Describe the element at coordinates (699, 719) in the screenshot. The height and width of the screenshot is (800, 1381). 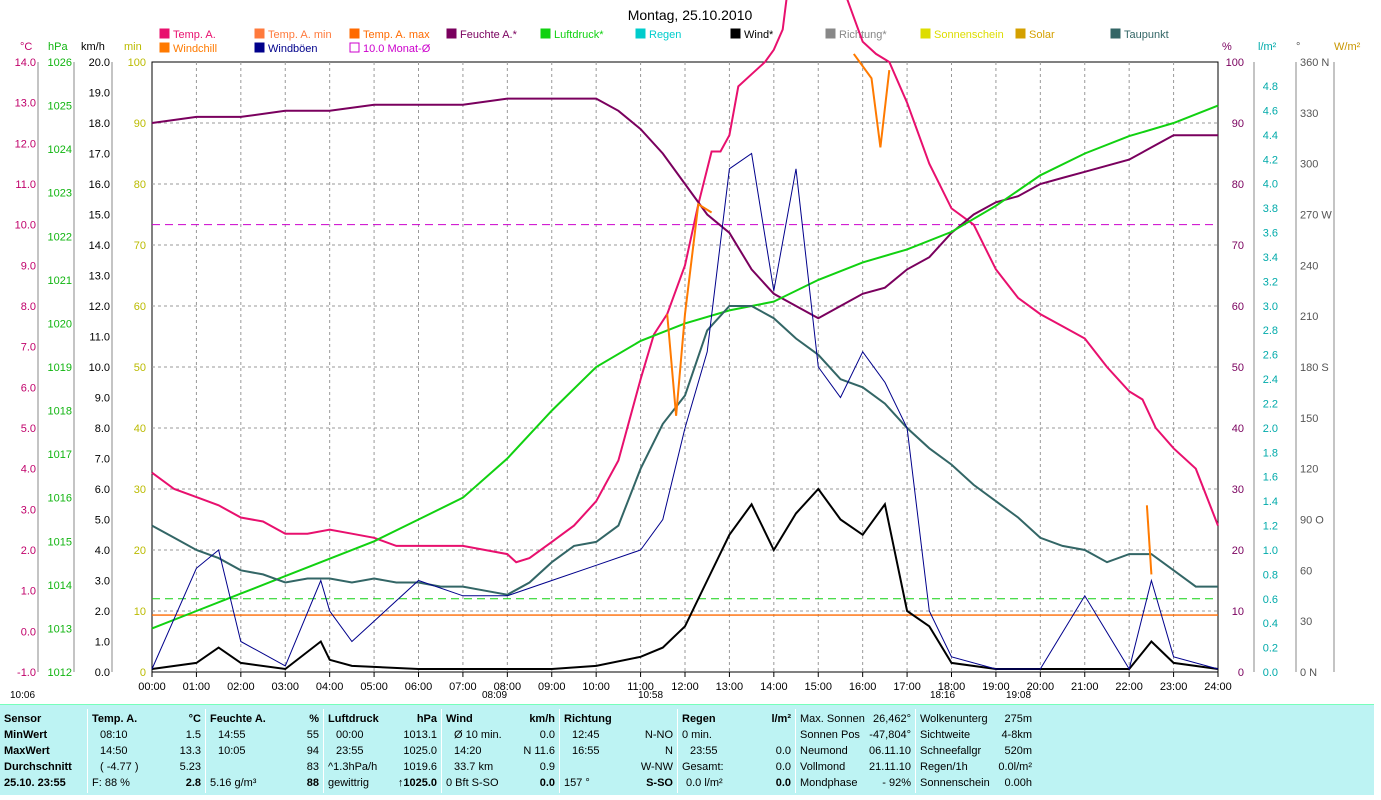
I see `rain-header: Regen` at that location.